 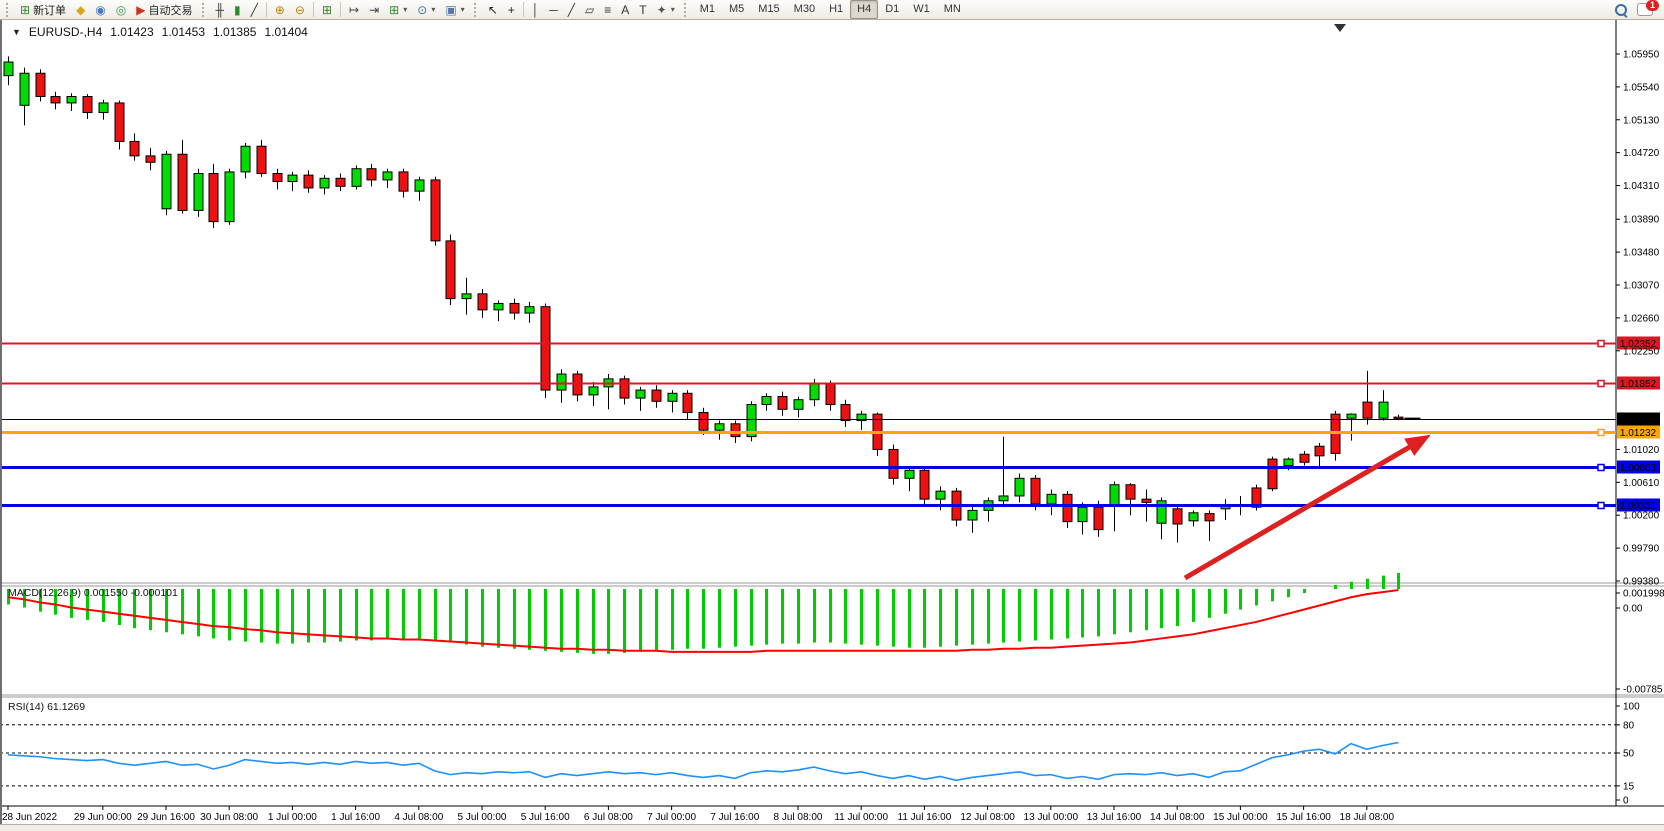 I want to click on templates-button: ▣ ▾, so click(x=454, y=10).